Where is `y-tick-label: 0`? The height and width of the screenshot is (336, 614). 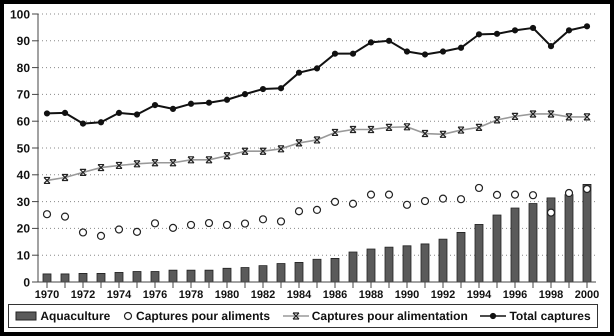
y-tick-label: 0 is located at coordinates (26, 282).